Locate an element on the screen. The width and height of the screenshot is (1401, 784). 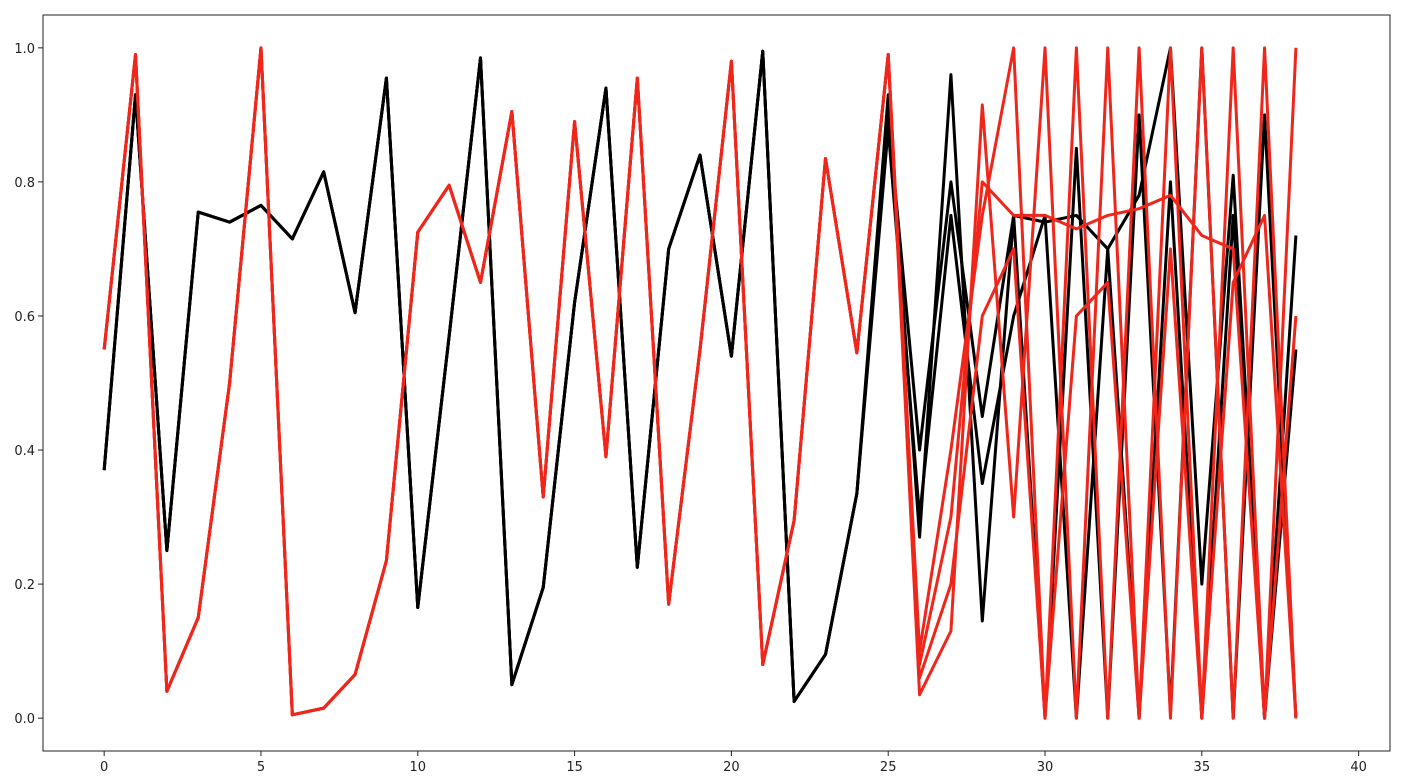
y-tick-label: 0.2 is located at coordinates (24, 585).